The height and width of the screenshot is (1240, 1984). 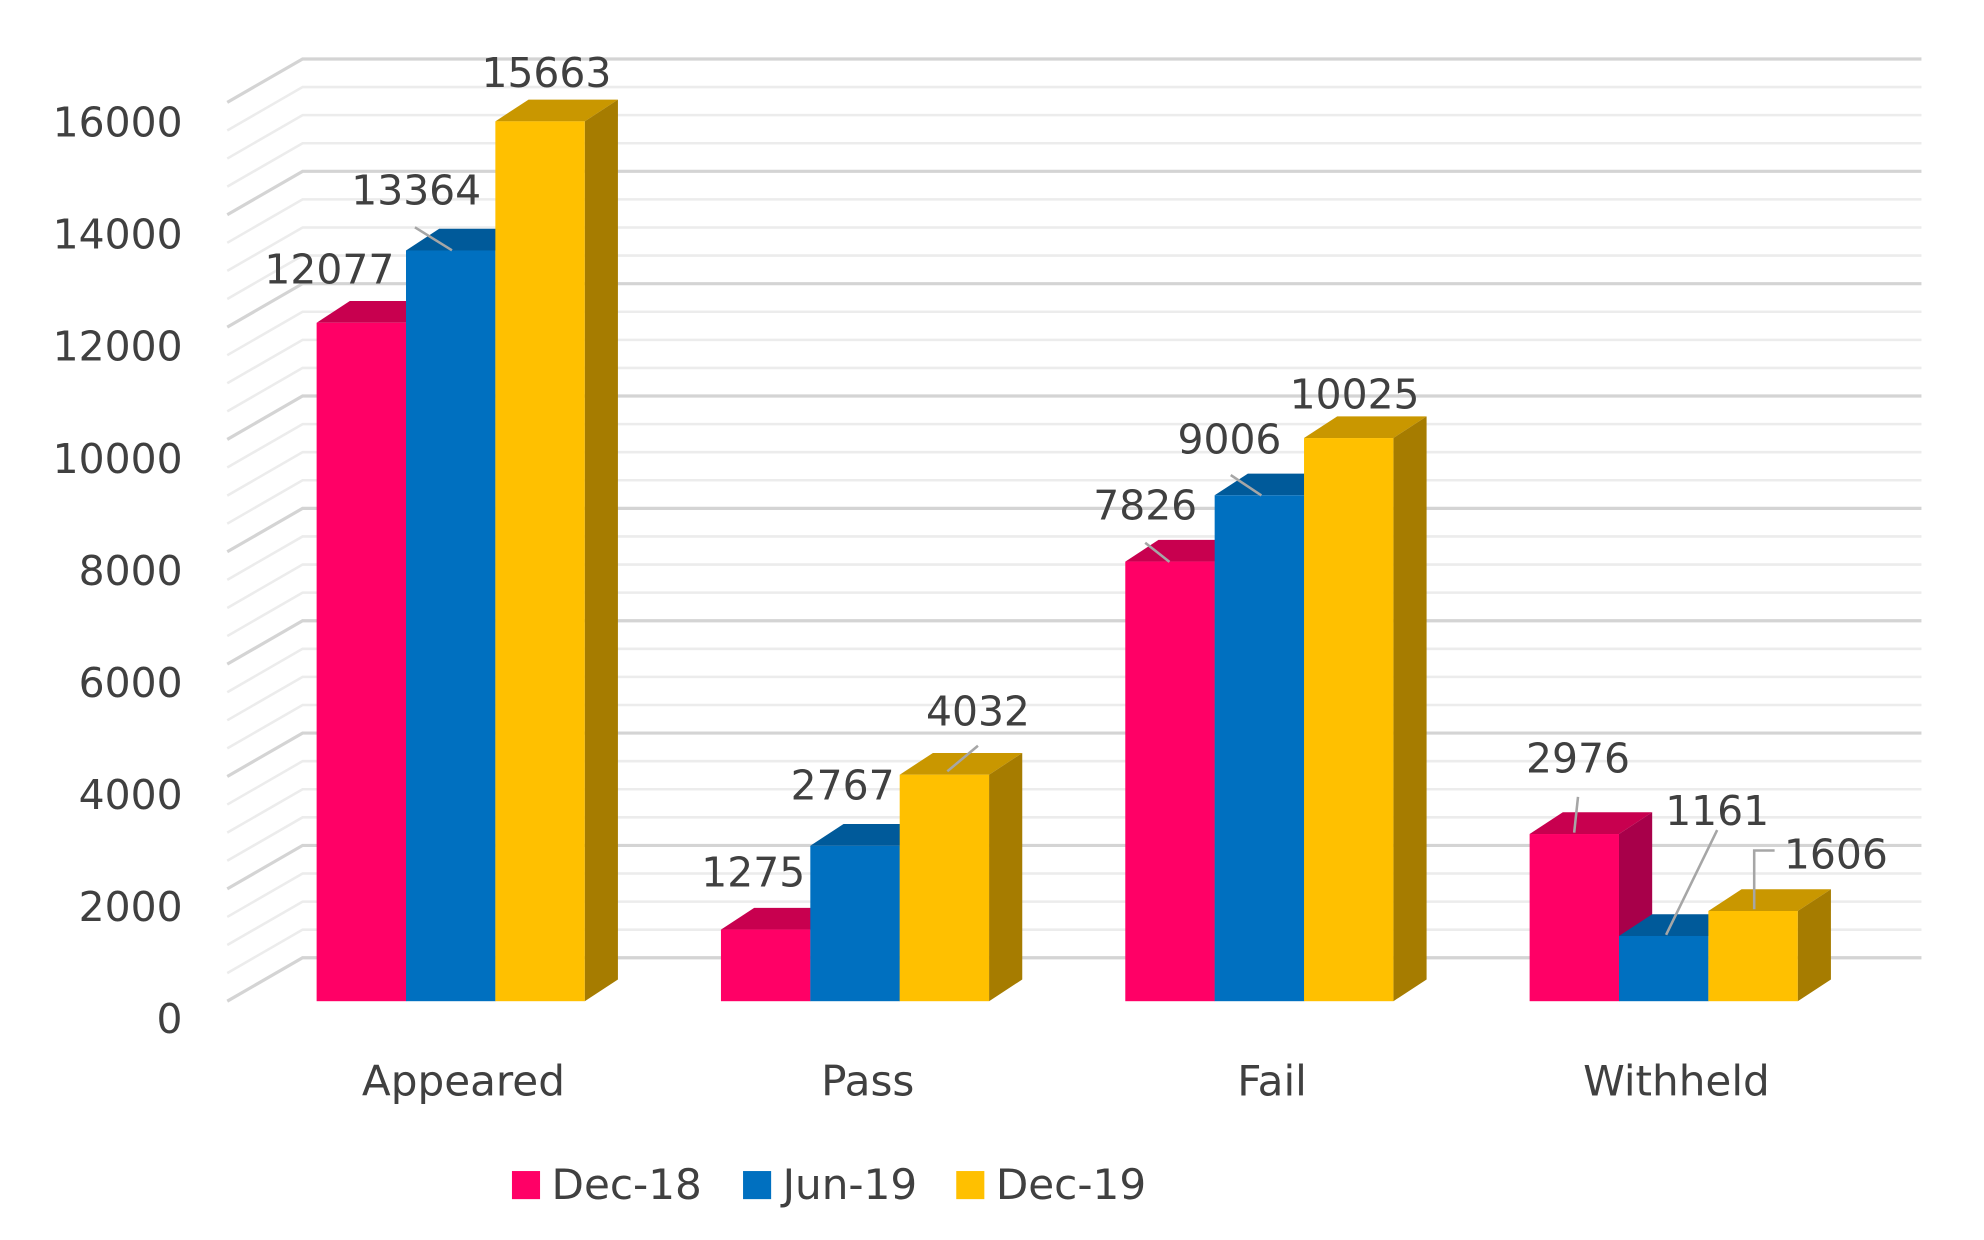 I want to click on bar-Dec-19-Appeared, so click(x=540, y=561).